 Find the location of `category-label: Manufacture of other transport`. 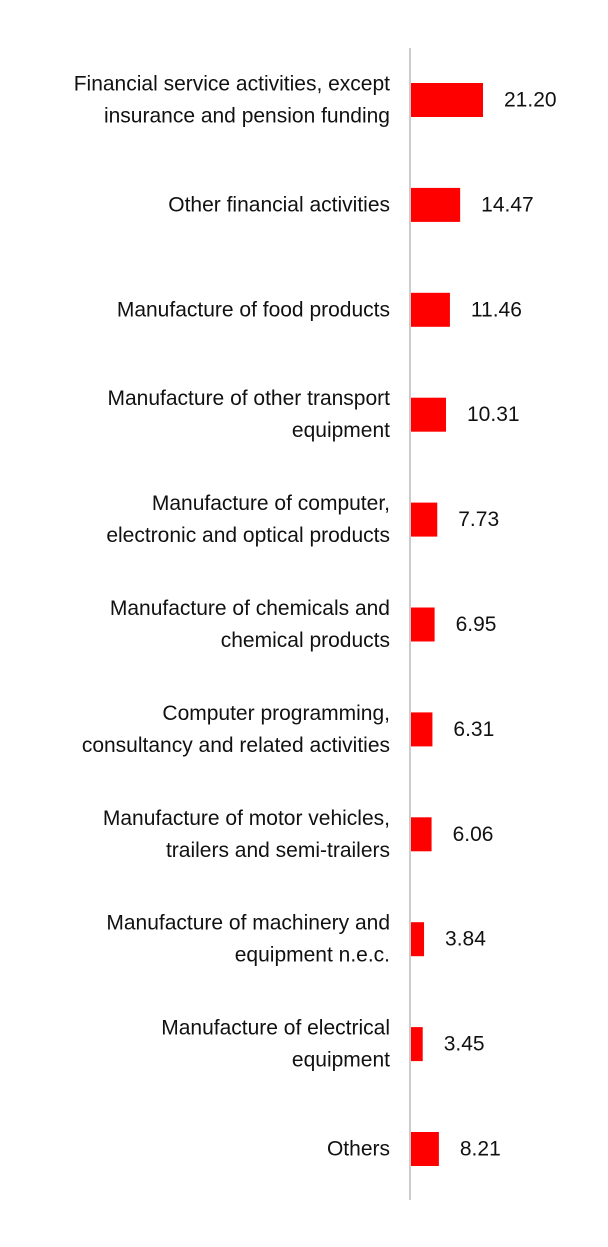

category-label: Manufacture of other transport is located at coordinates (249, 398).